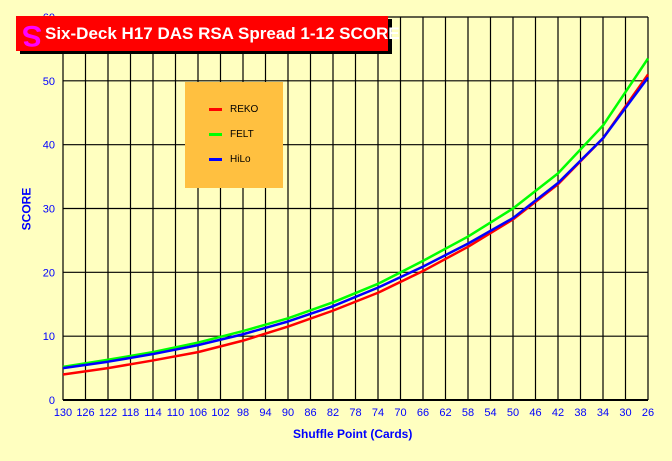 This screenshot has height=461, width=672. I want to click on x-tick-label: 106, so click(198, 413).